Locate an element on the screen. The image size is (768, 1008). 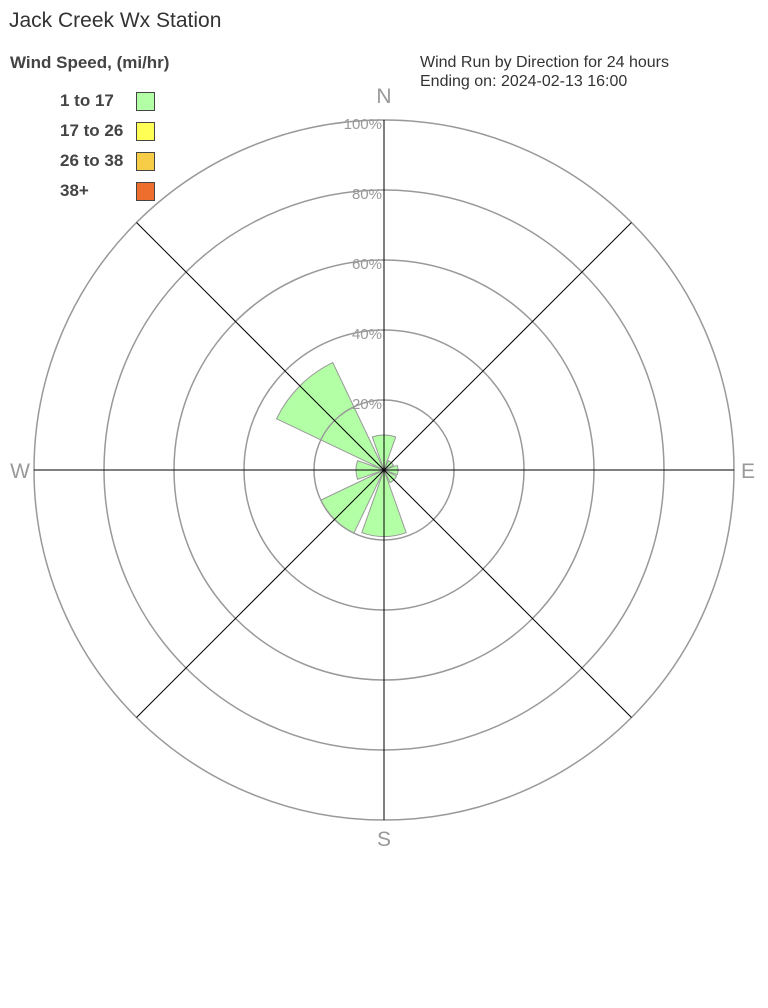
compass-label-N: N is located at coordinates (383, 96).